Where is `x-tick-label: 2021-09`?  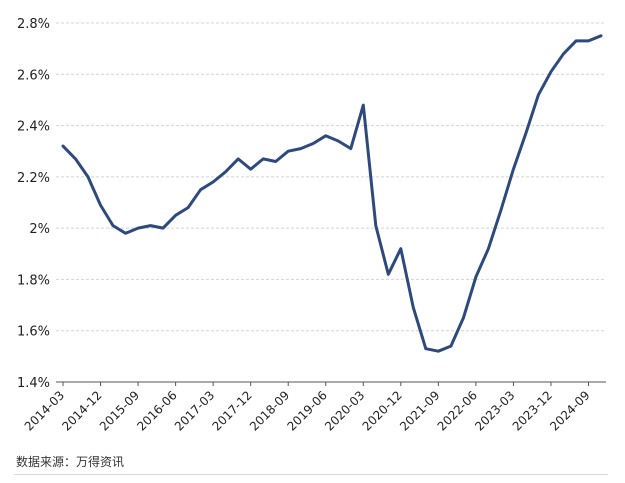
x-tick-label: 2021-09 is located at coordinates (419, 410).